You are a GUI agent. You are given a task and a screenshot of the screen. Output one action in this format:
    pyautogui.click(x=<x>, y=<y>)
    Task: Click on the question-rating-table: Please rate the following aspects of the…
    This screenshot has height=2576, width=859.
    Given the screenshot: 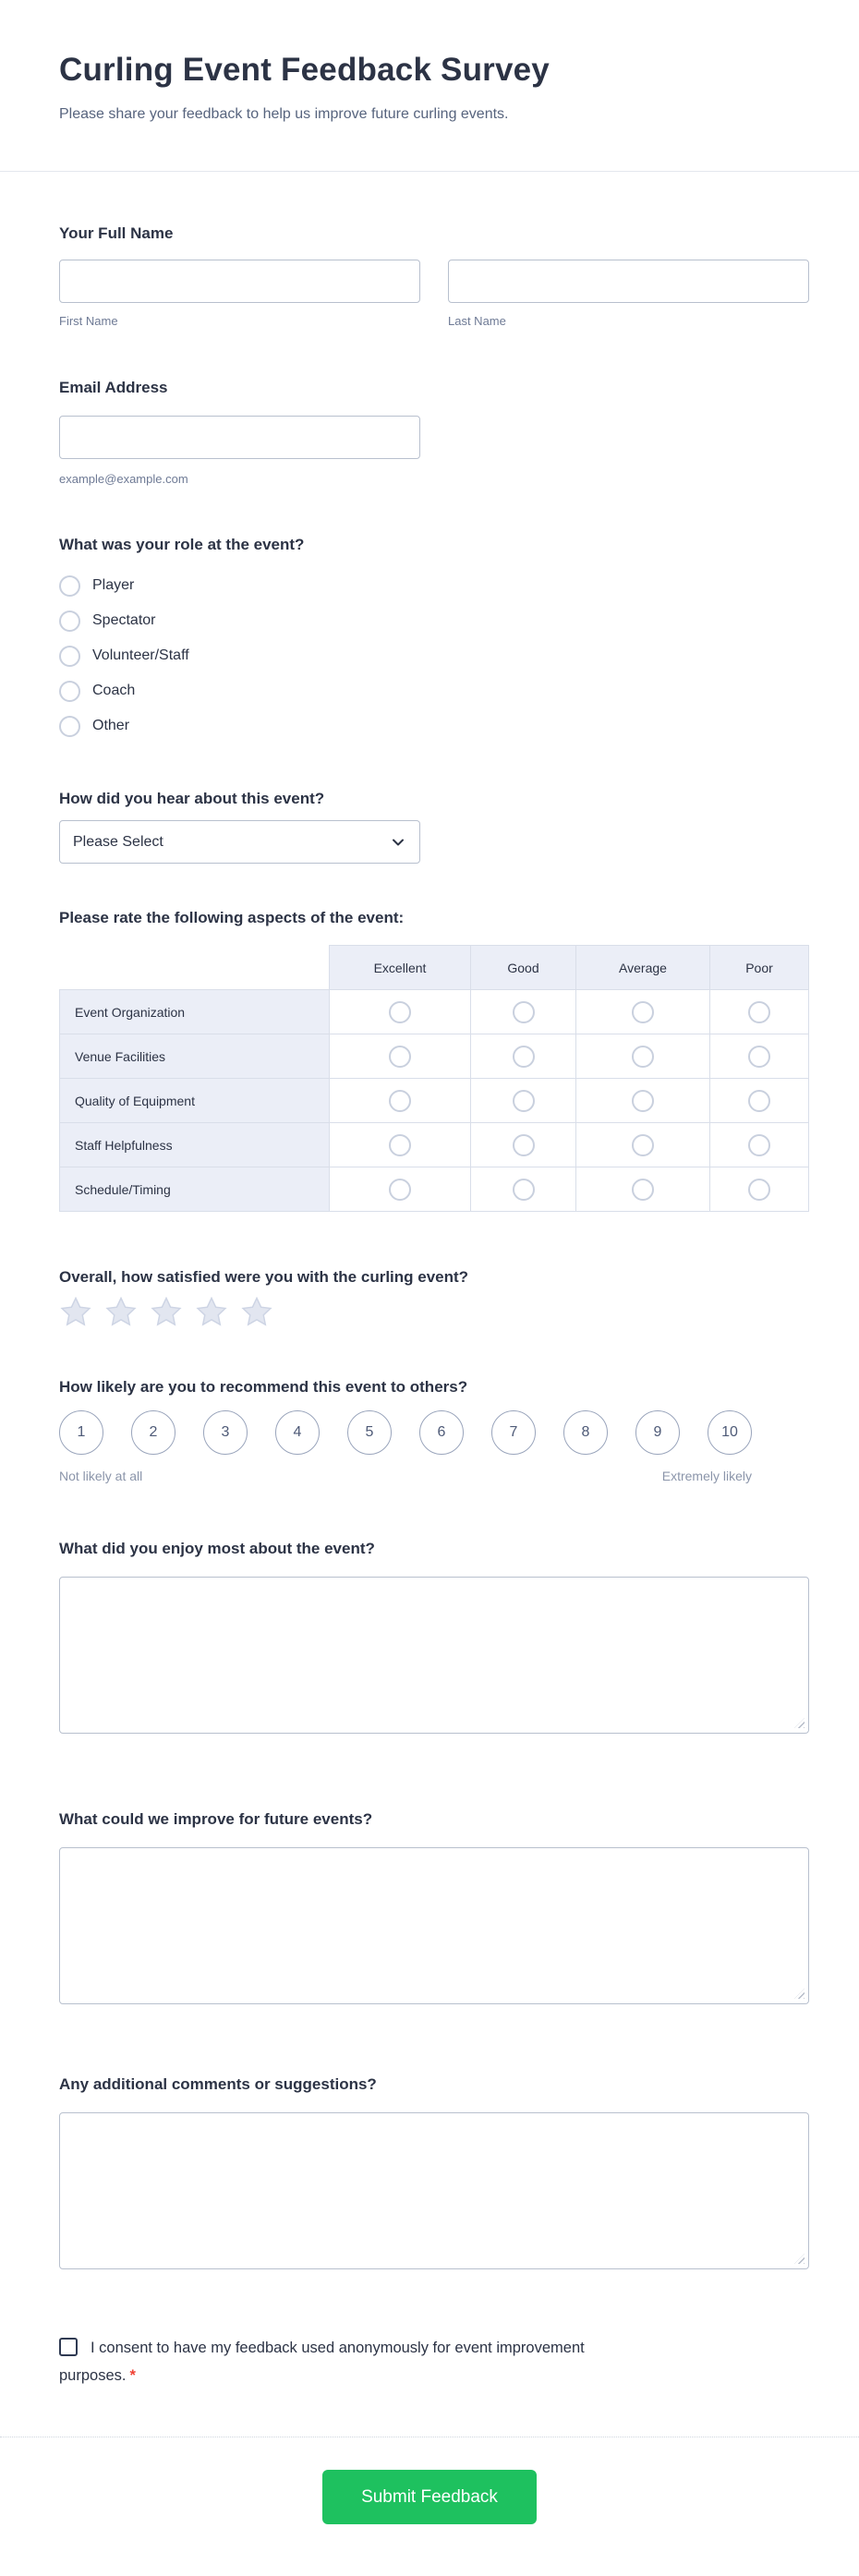 What is the action you would take?
    pyautogui.click(x=434, y=1060)
    